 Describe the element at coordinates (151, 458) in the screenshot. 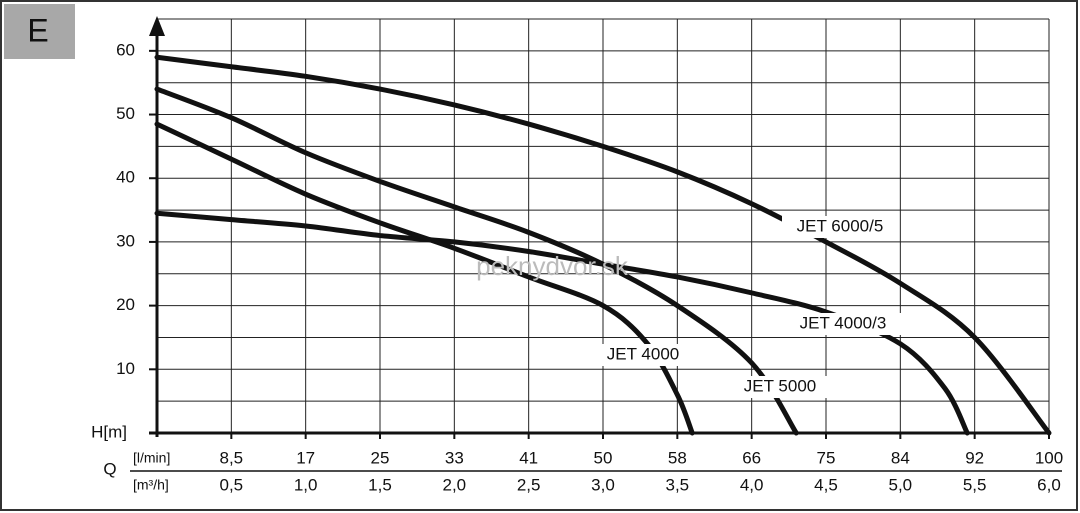

I see `x2-unit-label: [l/min]` at that location.